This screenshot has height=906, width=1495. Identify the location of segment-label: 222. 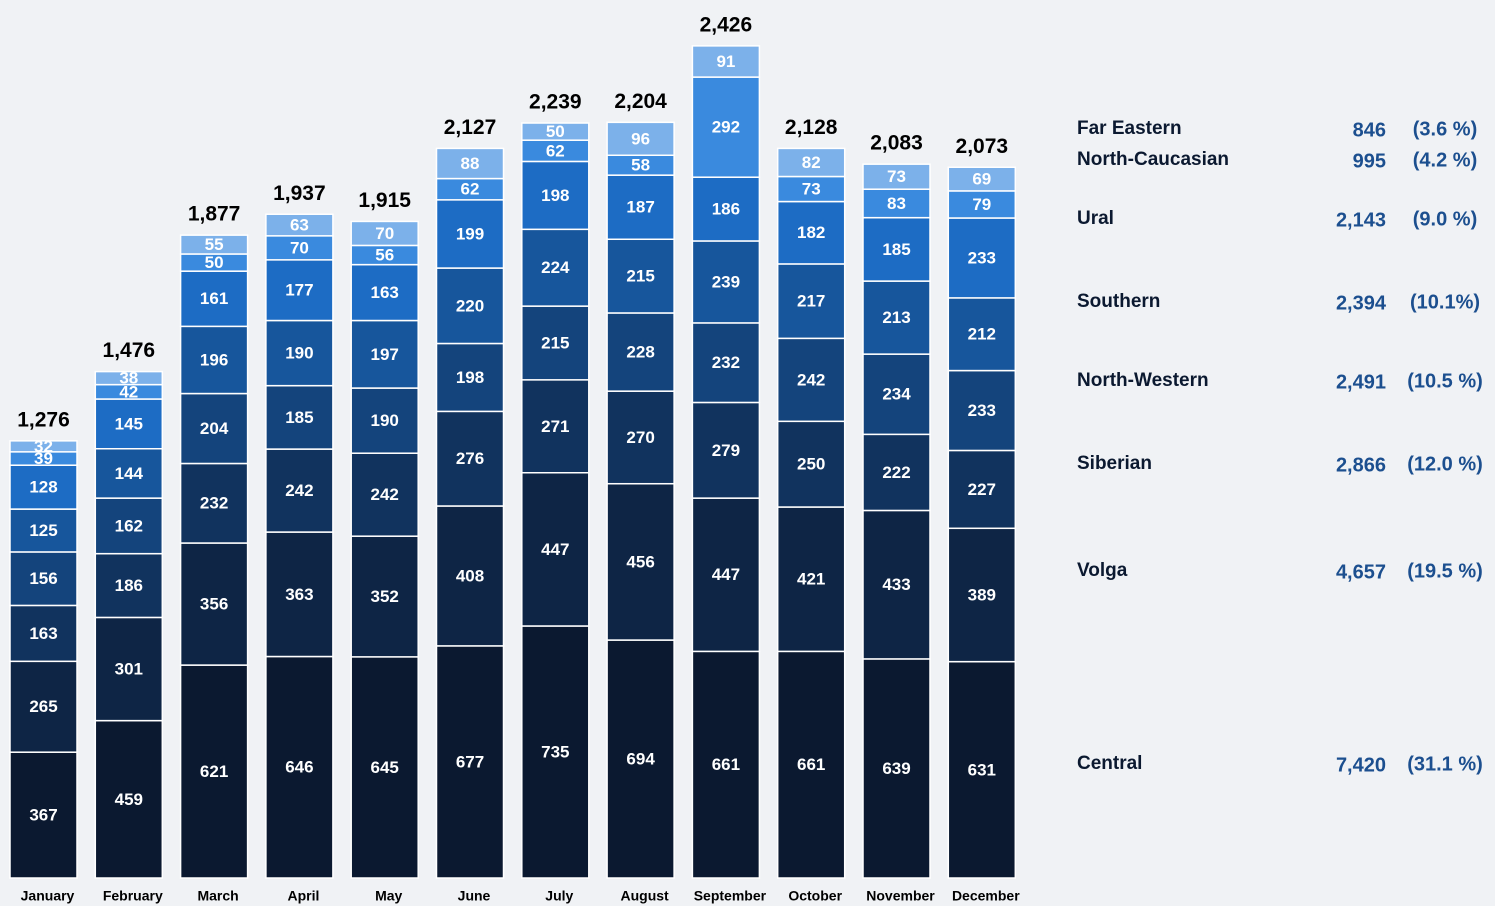
(896, 472).